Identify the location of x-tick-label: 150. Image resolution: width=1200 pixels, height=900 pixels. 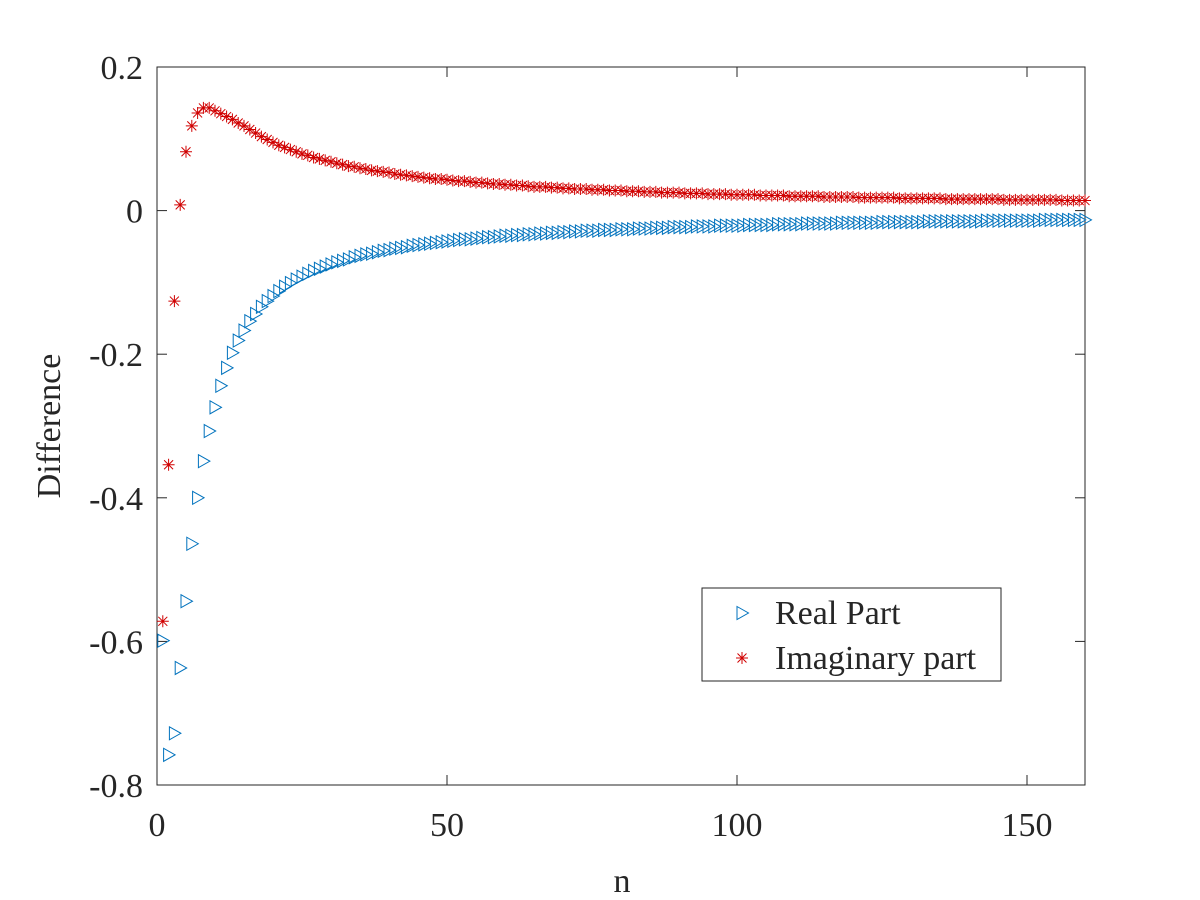
(1027, 825).